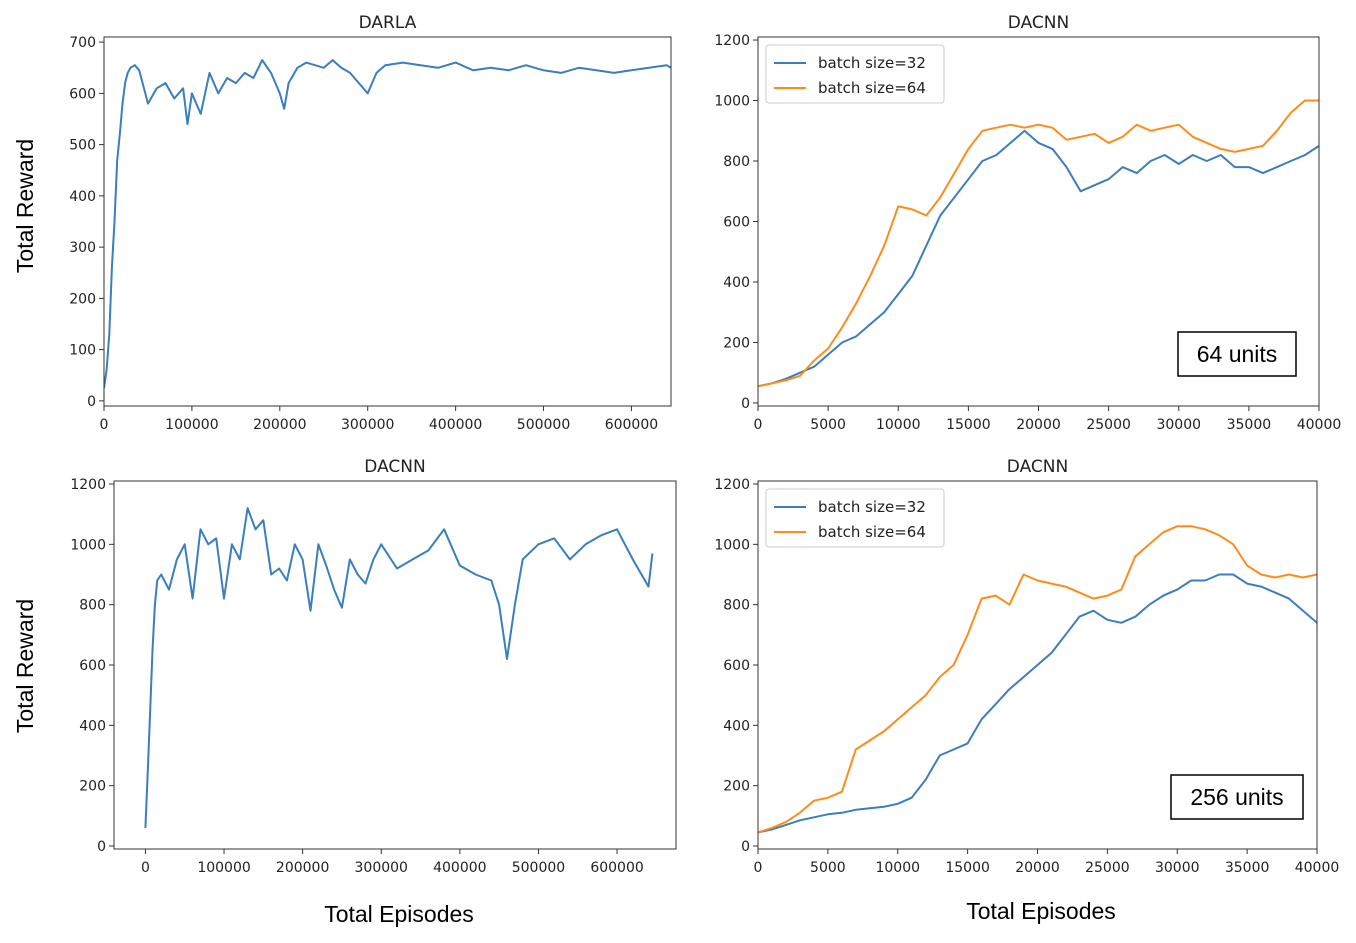  Describe the element at coordinates (388, 23) in the screenshot. I see `chart-title: DARLA` at that location.